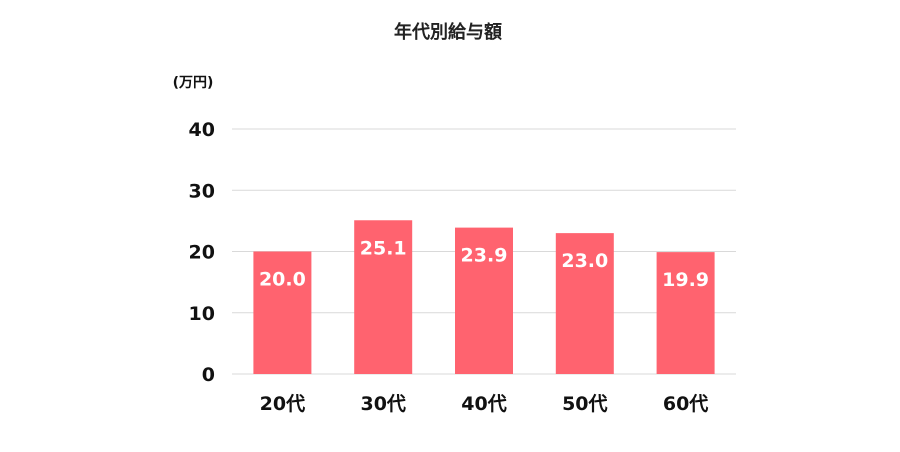 The width and height of the screenshot is (900, 452). What do you see at coordinates (382, 404) in the screenshot?
I see `x-tick-label: 30代` at bounding box center [382, 404].